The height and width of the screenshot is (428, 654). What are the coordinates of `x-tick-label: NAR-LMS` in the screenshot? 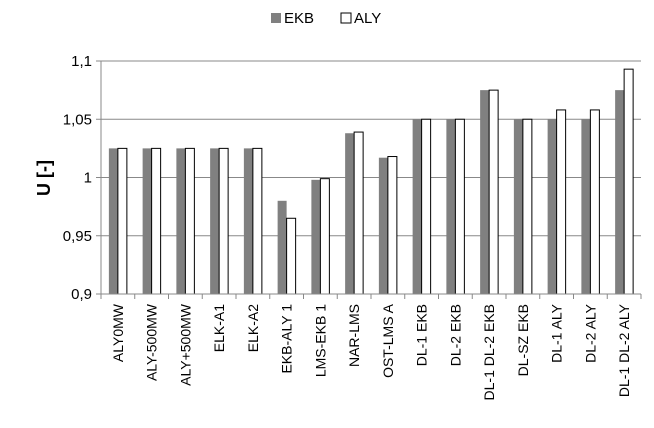 It's located at (354, 335).